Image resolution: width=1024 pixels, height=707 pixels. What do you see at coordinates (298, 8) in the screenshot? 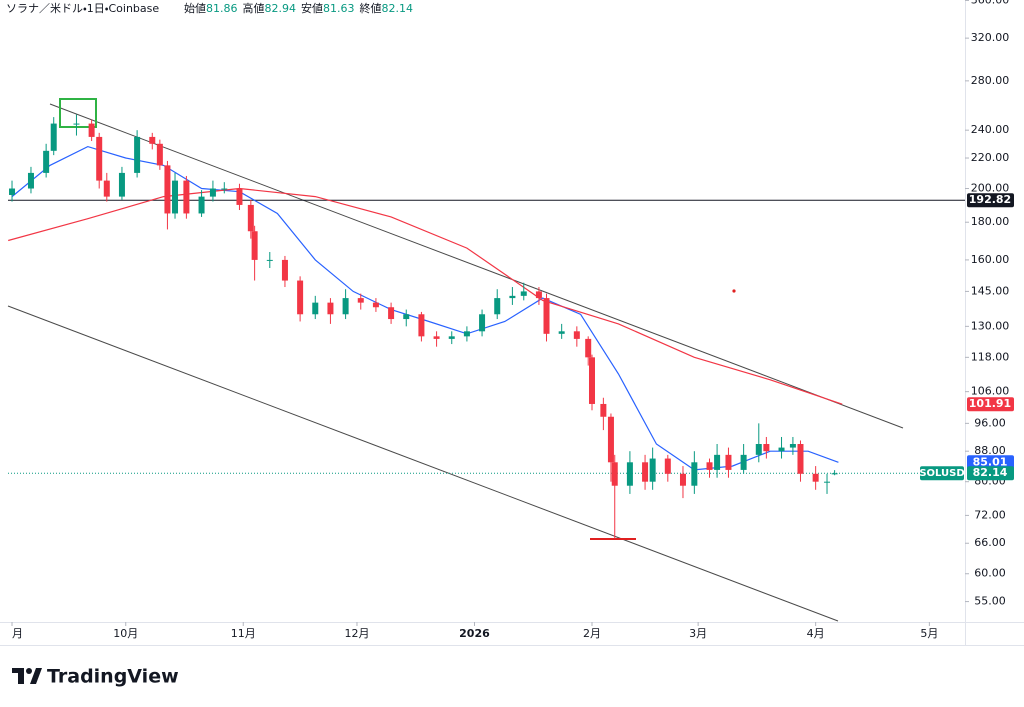
I see `ohlc-readout: 始値 81.86 高値 82.94 安値 81.63 終値 82.14` at bounding box center [298, 8].